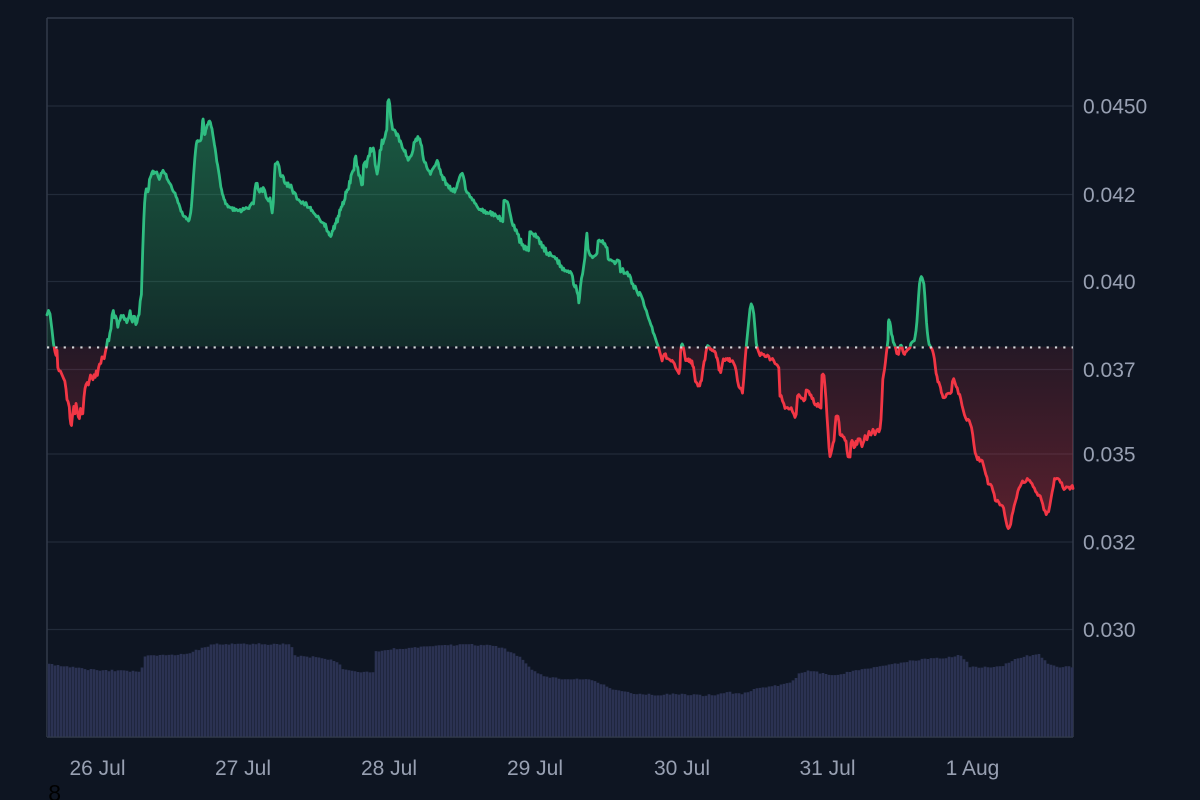 The image size is (1200, 800). What do you see at coordinates (389, 768) in the screenshot?
I see `svg-text: 28 Jul` at bounding box center [389, 768].